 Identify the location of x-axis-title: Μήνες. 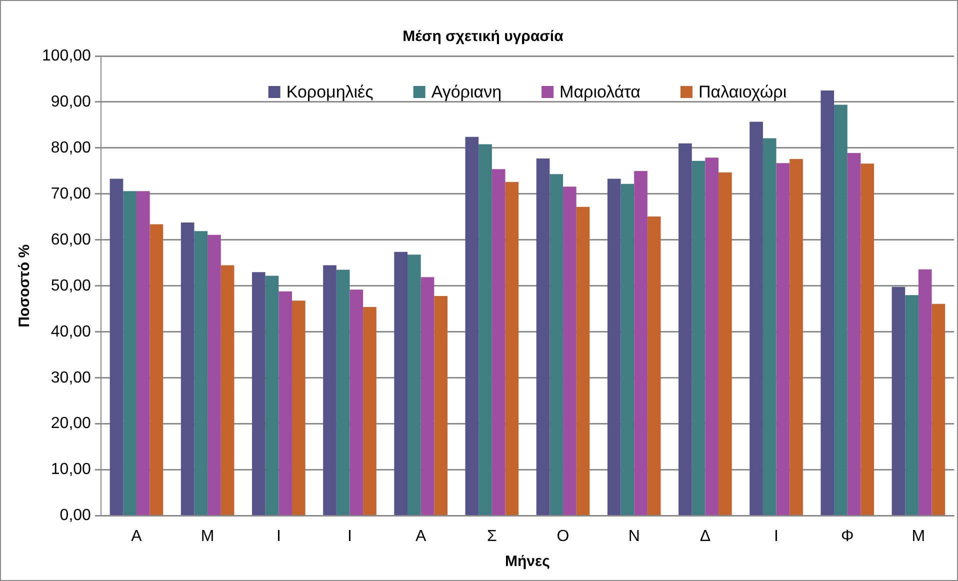
(527, 561).